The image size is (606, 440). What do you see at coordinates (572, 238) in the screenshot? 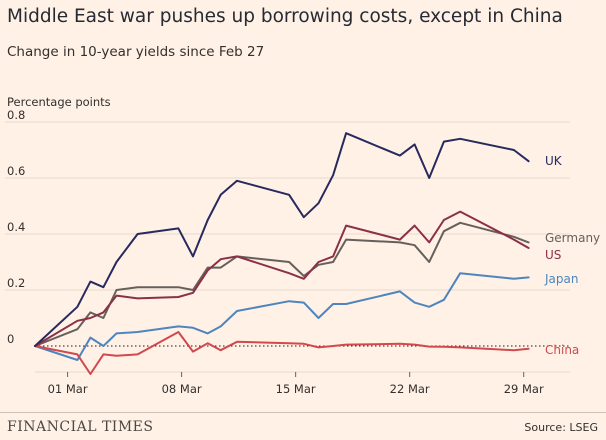
I see `legend-label-germany: Germany` at bounding box center [572, 238].